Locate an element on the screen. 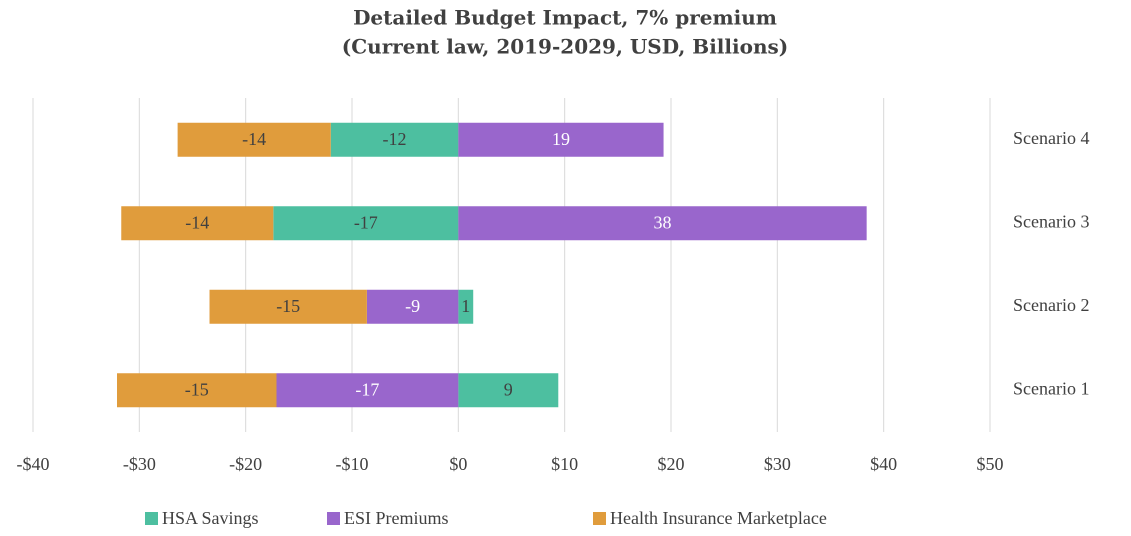 This screenshot has height=536, width=1131. legend-label: HSA Savings is located at coordinates (210, 518).